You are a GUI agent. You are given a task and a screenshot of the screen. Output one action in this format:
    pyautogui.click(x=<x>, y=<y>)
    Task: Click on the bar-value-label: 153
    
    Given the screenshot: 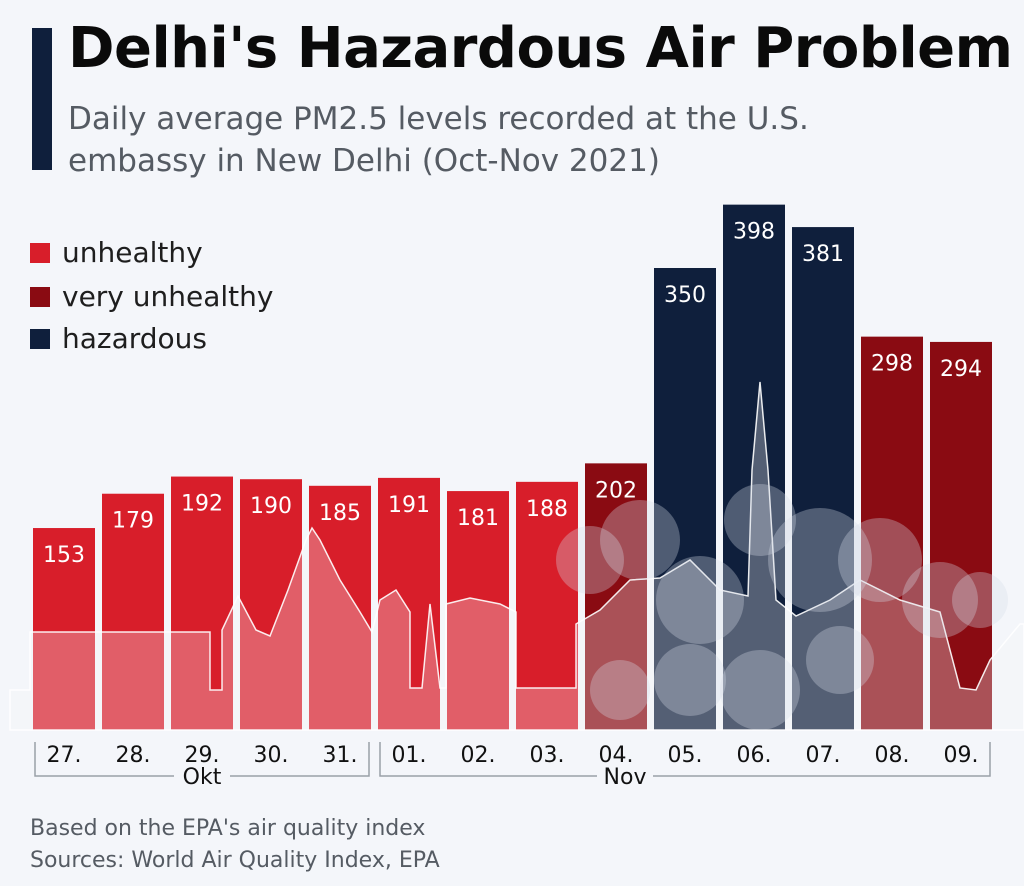 What is the action you would take?
    pyautogui.click(x=64, y=555)
    